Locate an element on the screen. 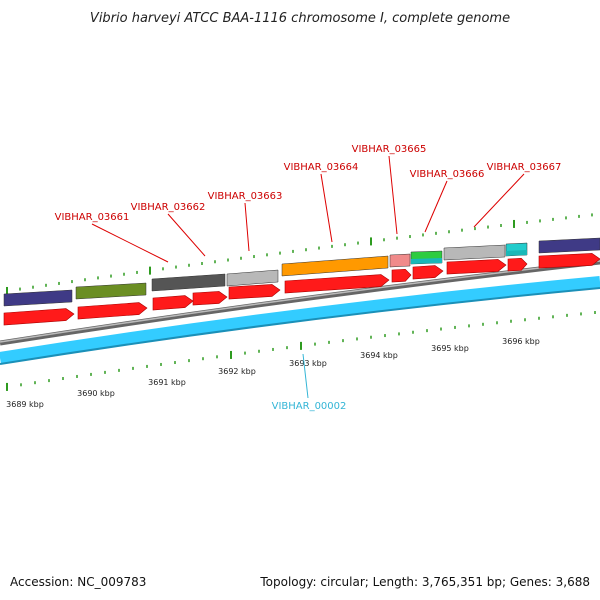 Image resolution: width=600 pixels, height=600 pixels. kbp-tick-label: 3696 kbp is located at coordinates (521, 341).